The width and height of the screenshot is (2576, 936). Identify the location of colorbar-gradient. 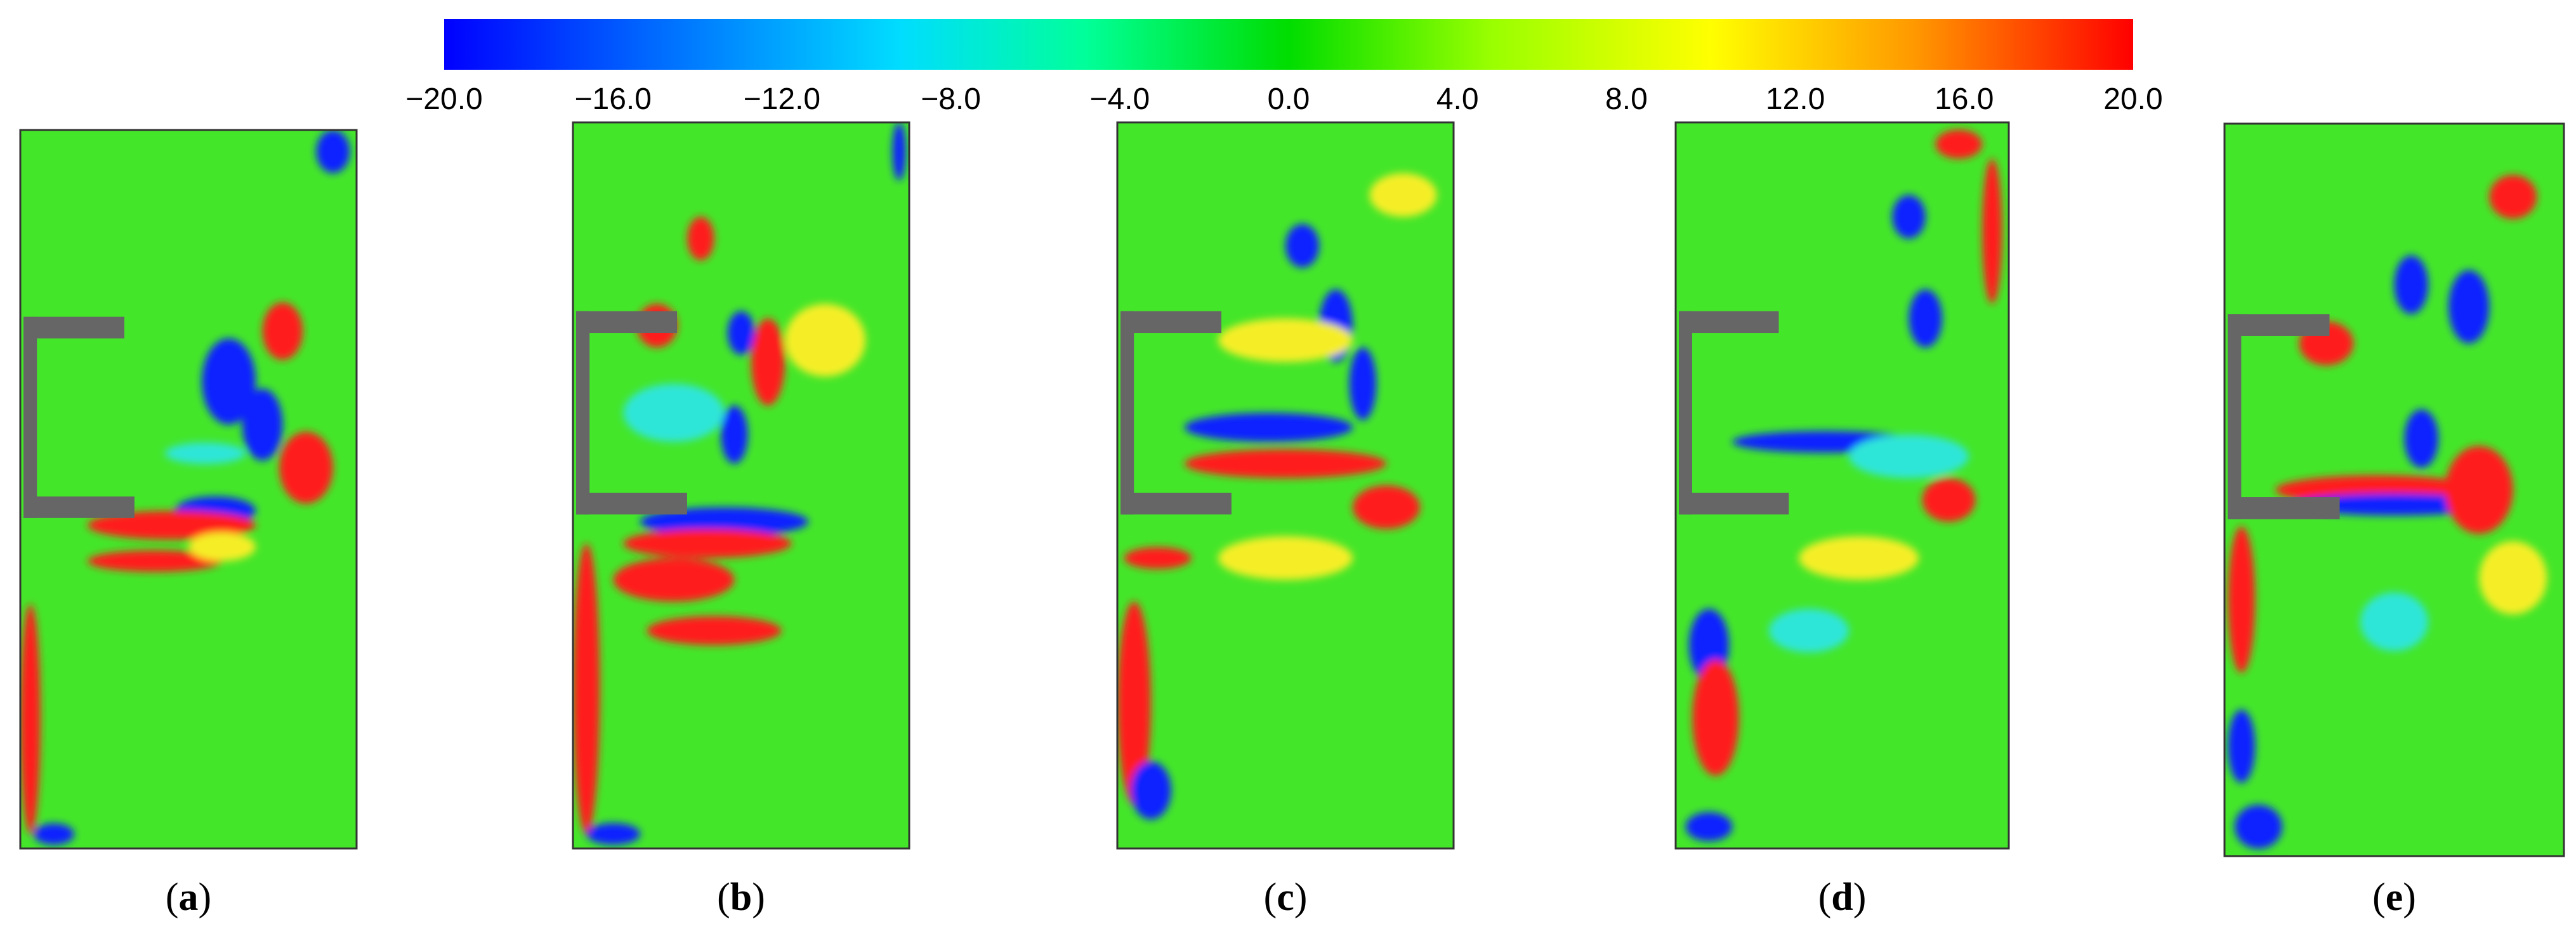
(1288, 44).